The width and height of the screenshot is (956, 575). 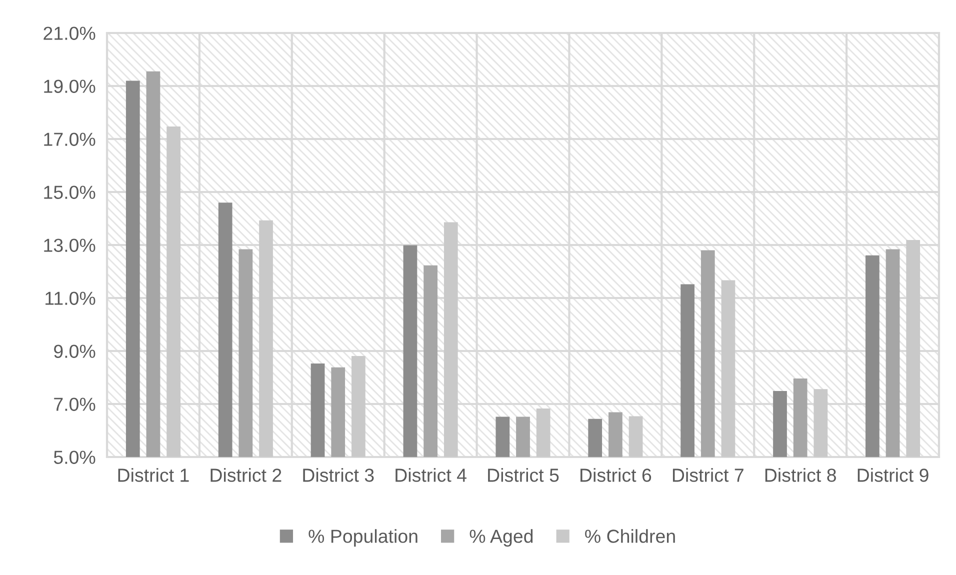 I want to click on y-tick-label: 11.0%, so click(x=71, y=298).